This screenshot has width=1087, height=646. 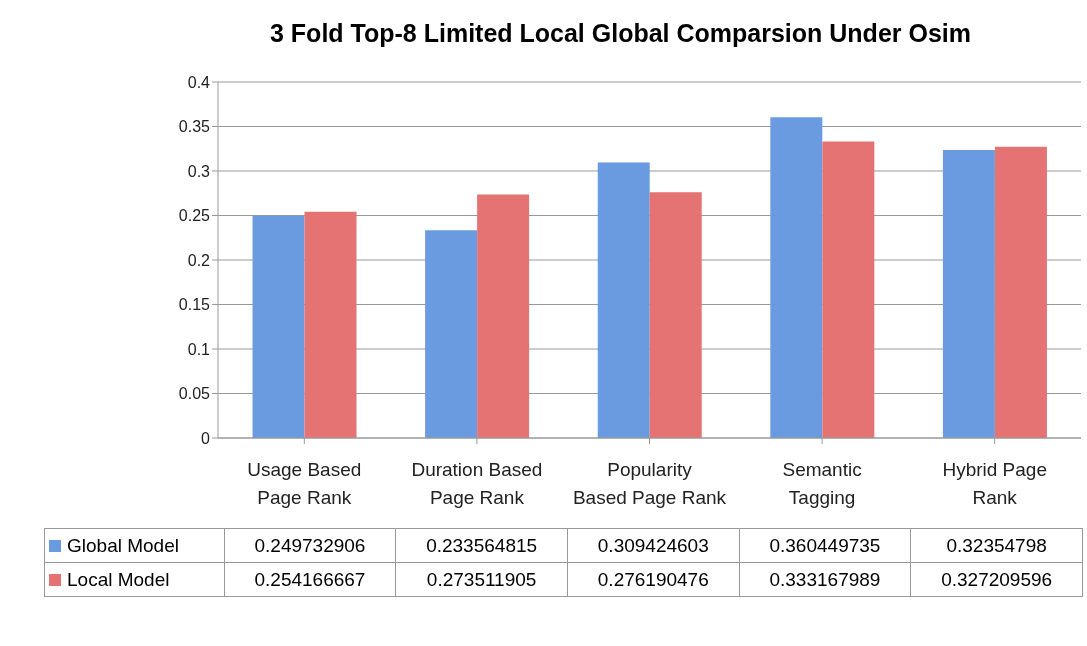 What do you see at coordinates (481, 579) in the screenshot?
I see `data-label: 0.273511905` at bounding box center [481, 579].